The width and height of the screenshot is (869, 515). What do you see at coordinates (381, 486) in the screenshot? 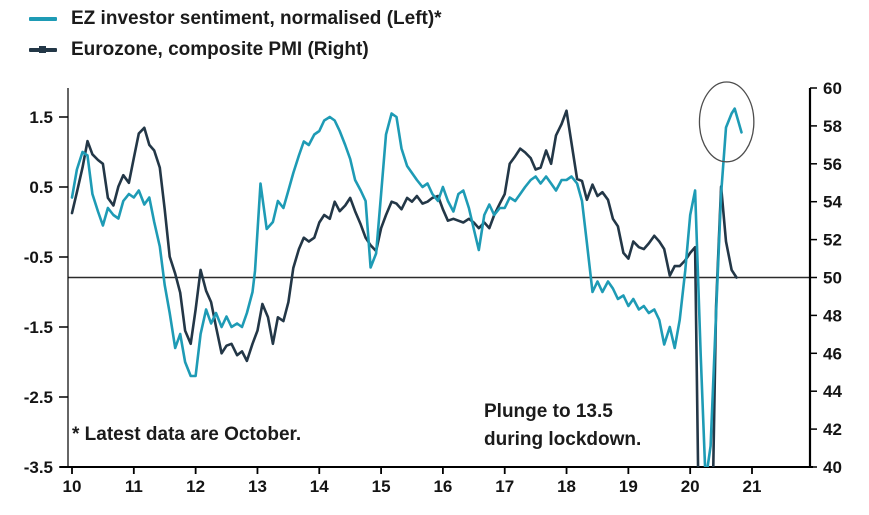
I see `svg-text: 15` at bounding box center [381, 486].